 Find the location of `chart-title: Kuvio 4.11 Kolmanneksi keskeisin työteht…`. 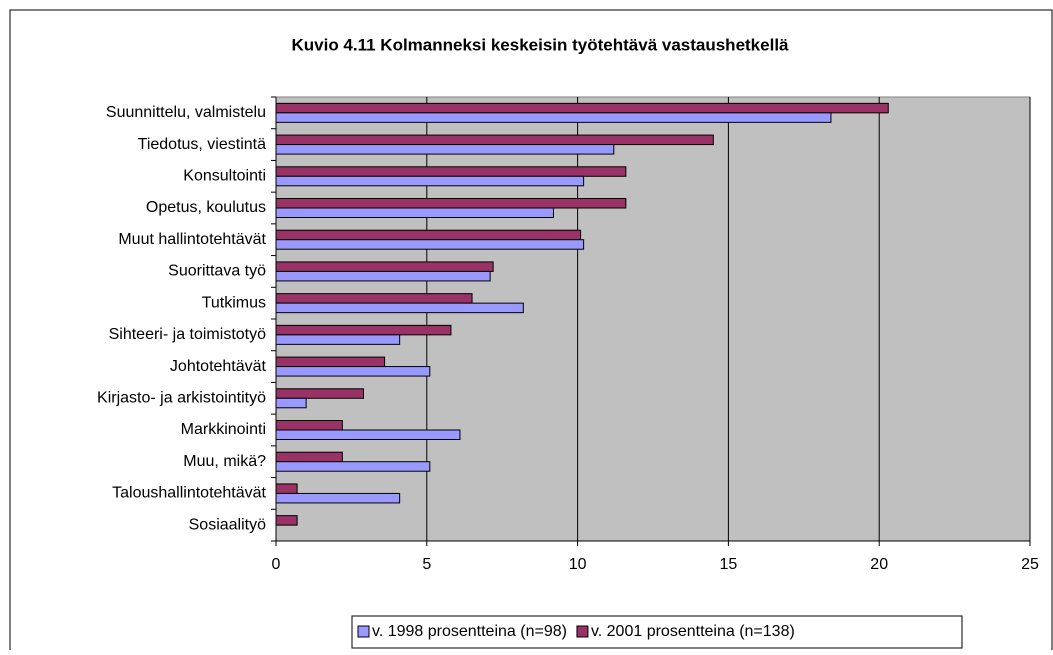

chart-title: Kuvio 4.11 Kolmanneksi keskeisin työteht… is located at coordinates (540, 44).